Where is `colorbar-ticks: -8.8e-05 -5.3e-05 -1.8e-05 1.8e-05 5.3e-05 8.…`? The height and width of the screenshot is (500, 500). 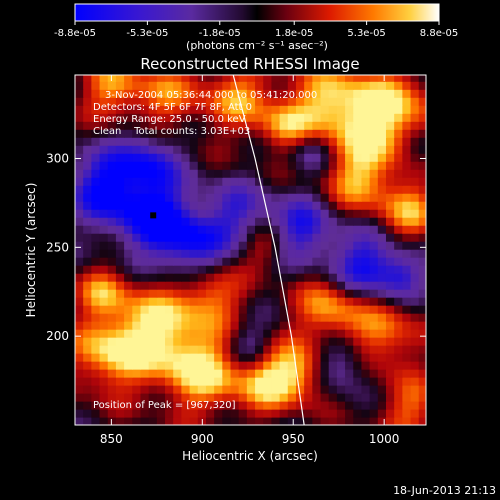 colorbar-ticks: -8.8e-05 -5.3e-05 -1.8e-05 1.8e-05 5.3e-05 8.… is located at coordinates (256, 30).